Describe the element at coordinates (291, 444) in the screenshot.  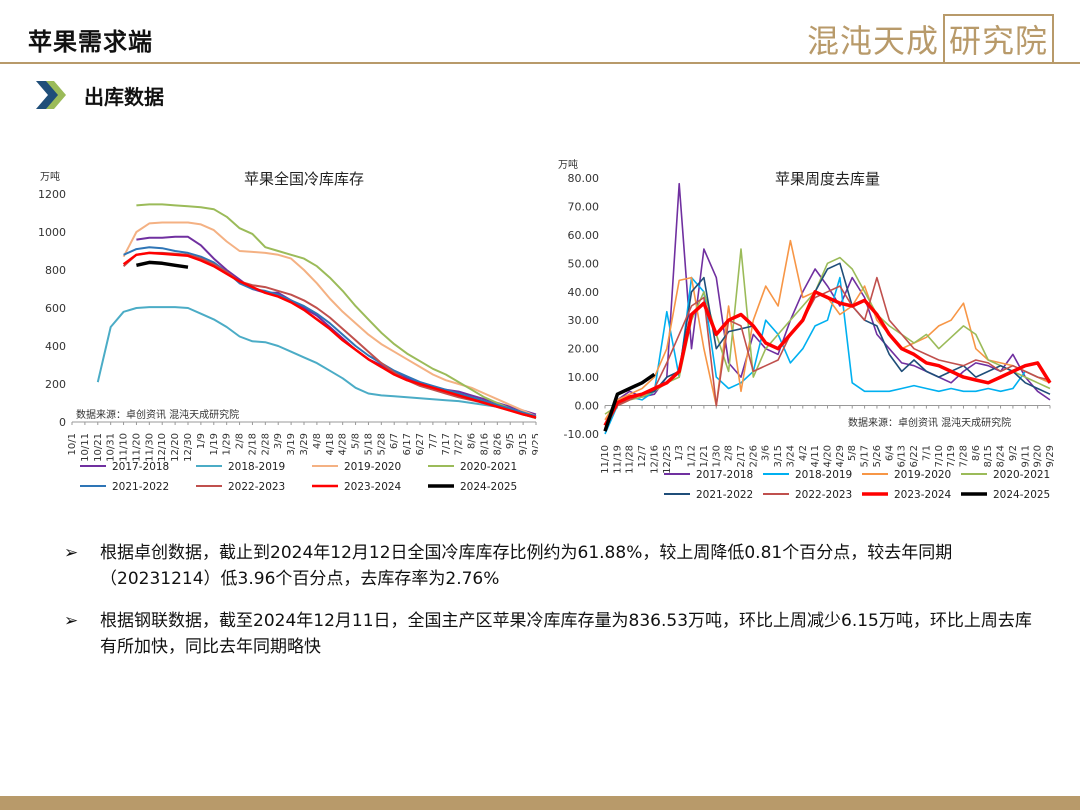
I see `x-tick-label: 3/19` at that location.